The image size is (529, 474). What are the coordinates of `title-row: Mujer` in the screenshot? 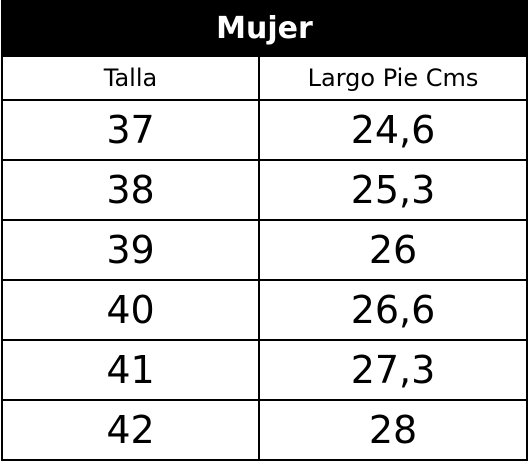 It's located at (264, 28).